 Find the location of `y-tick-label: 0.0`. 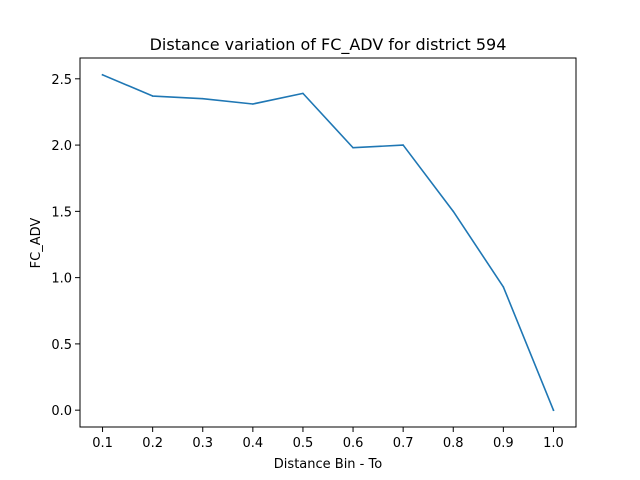

y-tick-label: 0.0 is located at coordinates (61, 411).